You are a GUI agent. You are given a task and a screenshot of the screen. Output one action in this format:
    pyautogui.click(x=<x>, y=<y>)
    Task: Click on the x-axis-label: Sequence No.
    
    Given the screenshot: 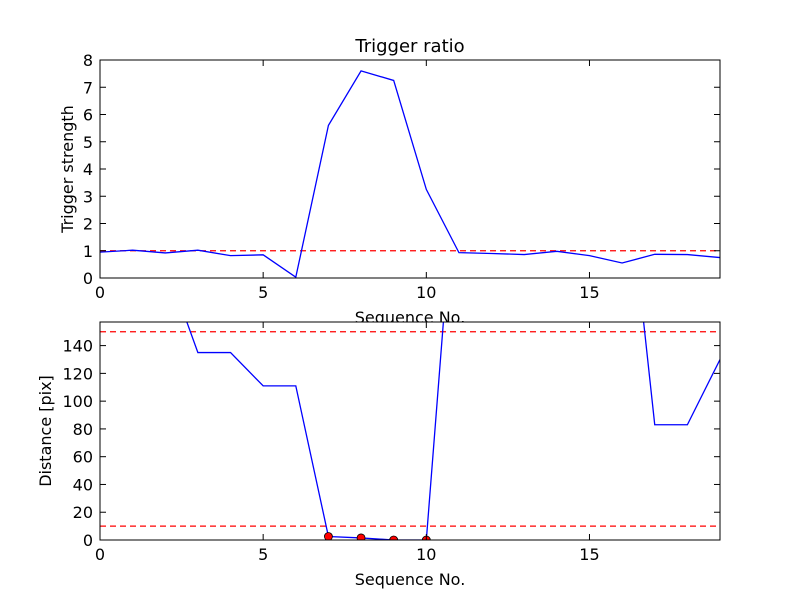 What is the action you would take?
    pyautogui.click(x=410, y=579)
    